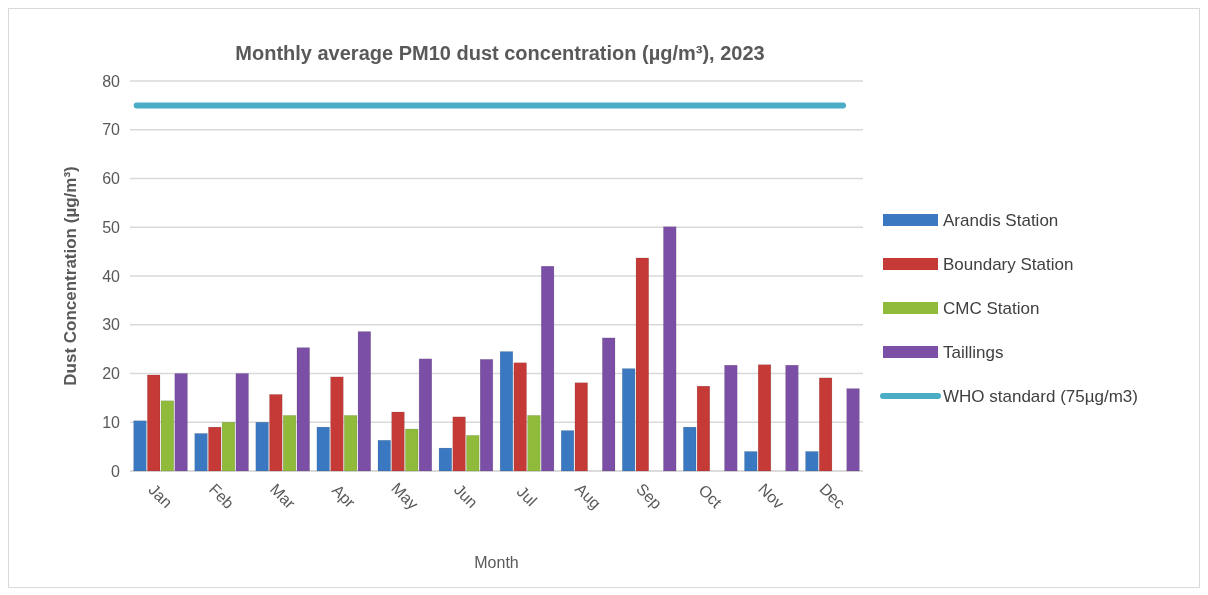 This screenshot has width=1208, height=595. What do you see at coordinates (111, 422) in the screenshot?
I see `y-tick-label: 10` at bounding box center [111, 422].